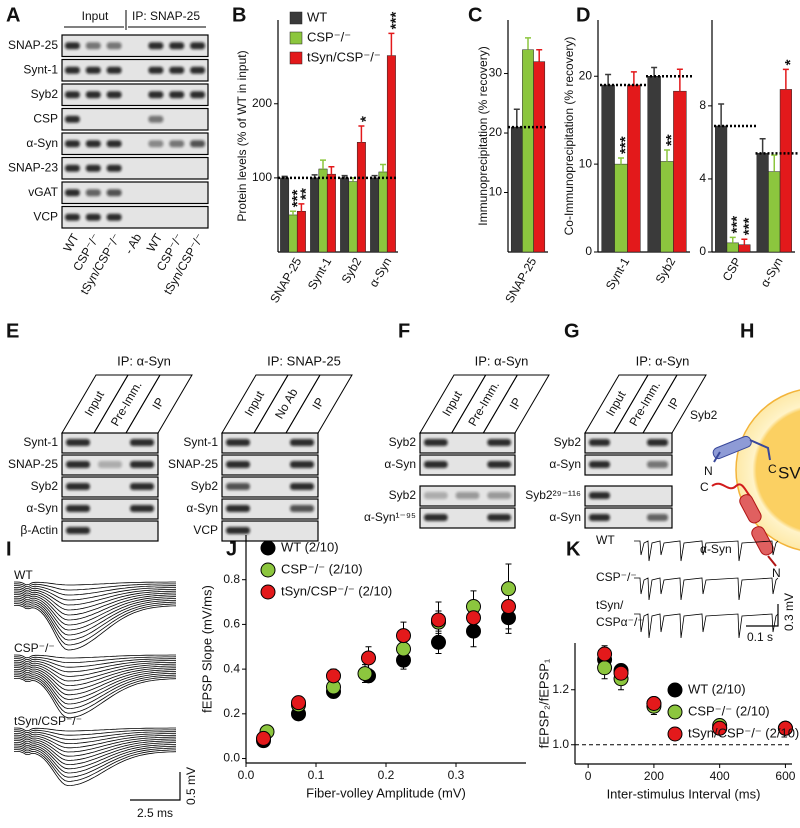  Describe the element at coordinates (296, 18) in the screenshot. I see `legend-swatch` at that location.